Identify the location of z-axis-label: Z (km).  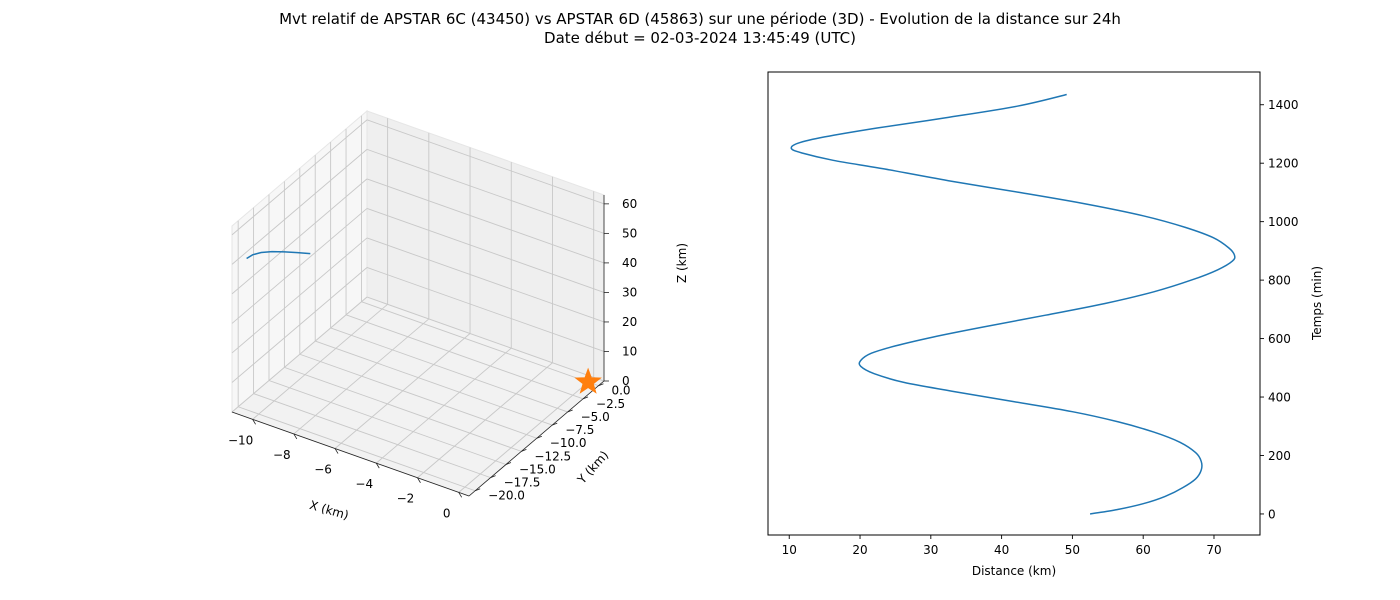
(682, 263).